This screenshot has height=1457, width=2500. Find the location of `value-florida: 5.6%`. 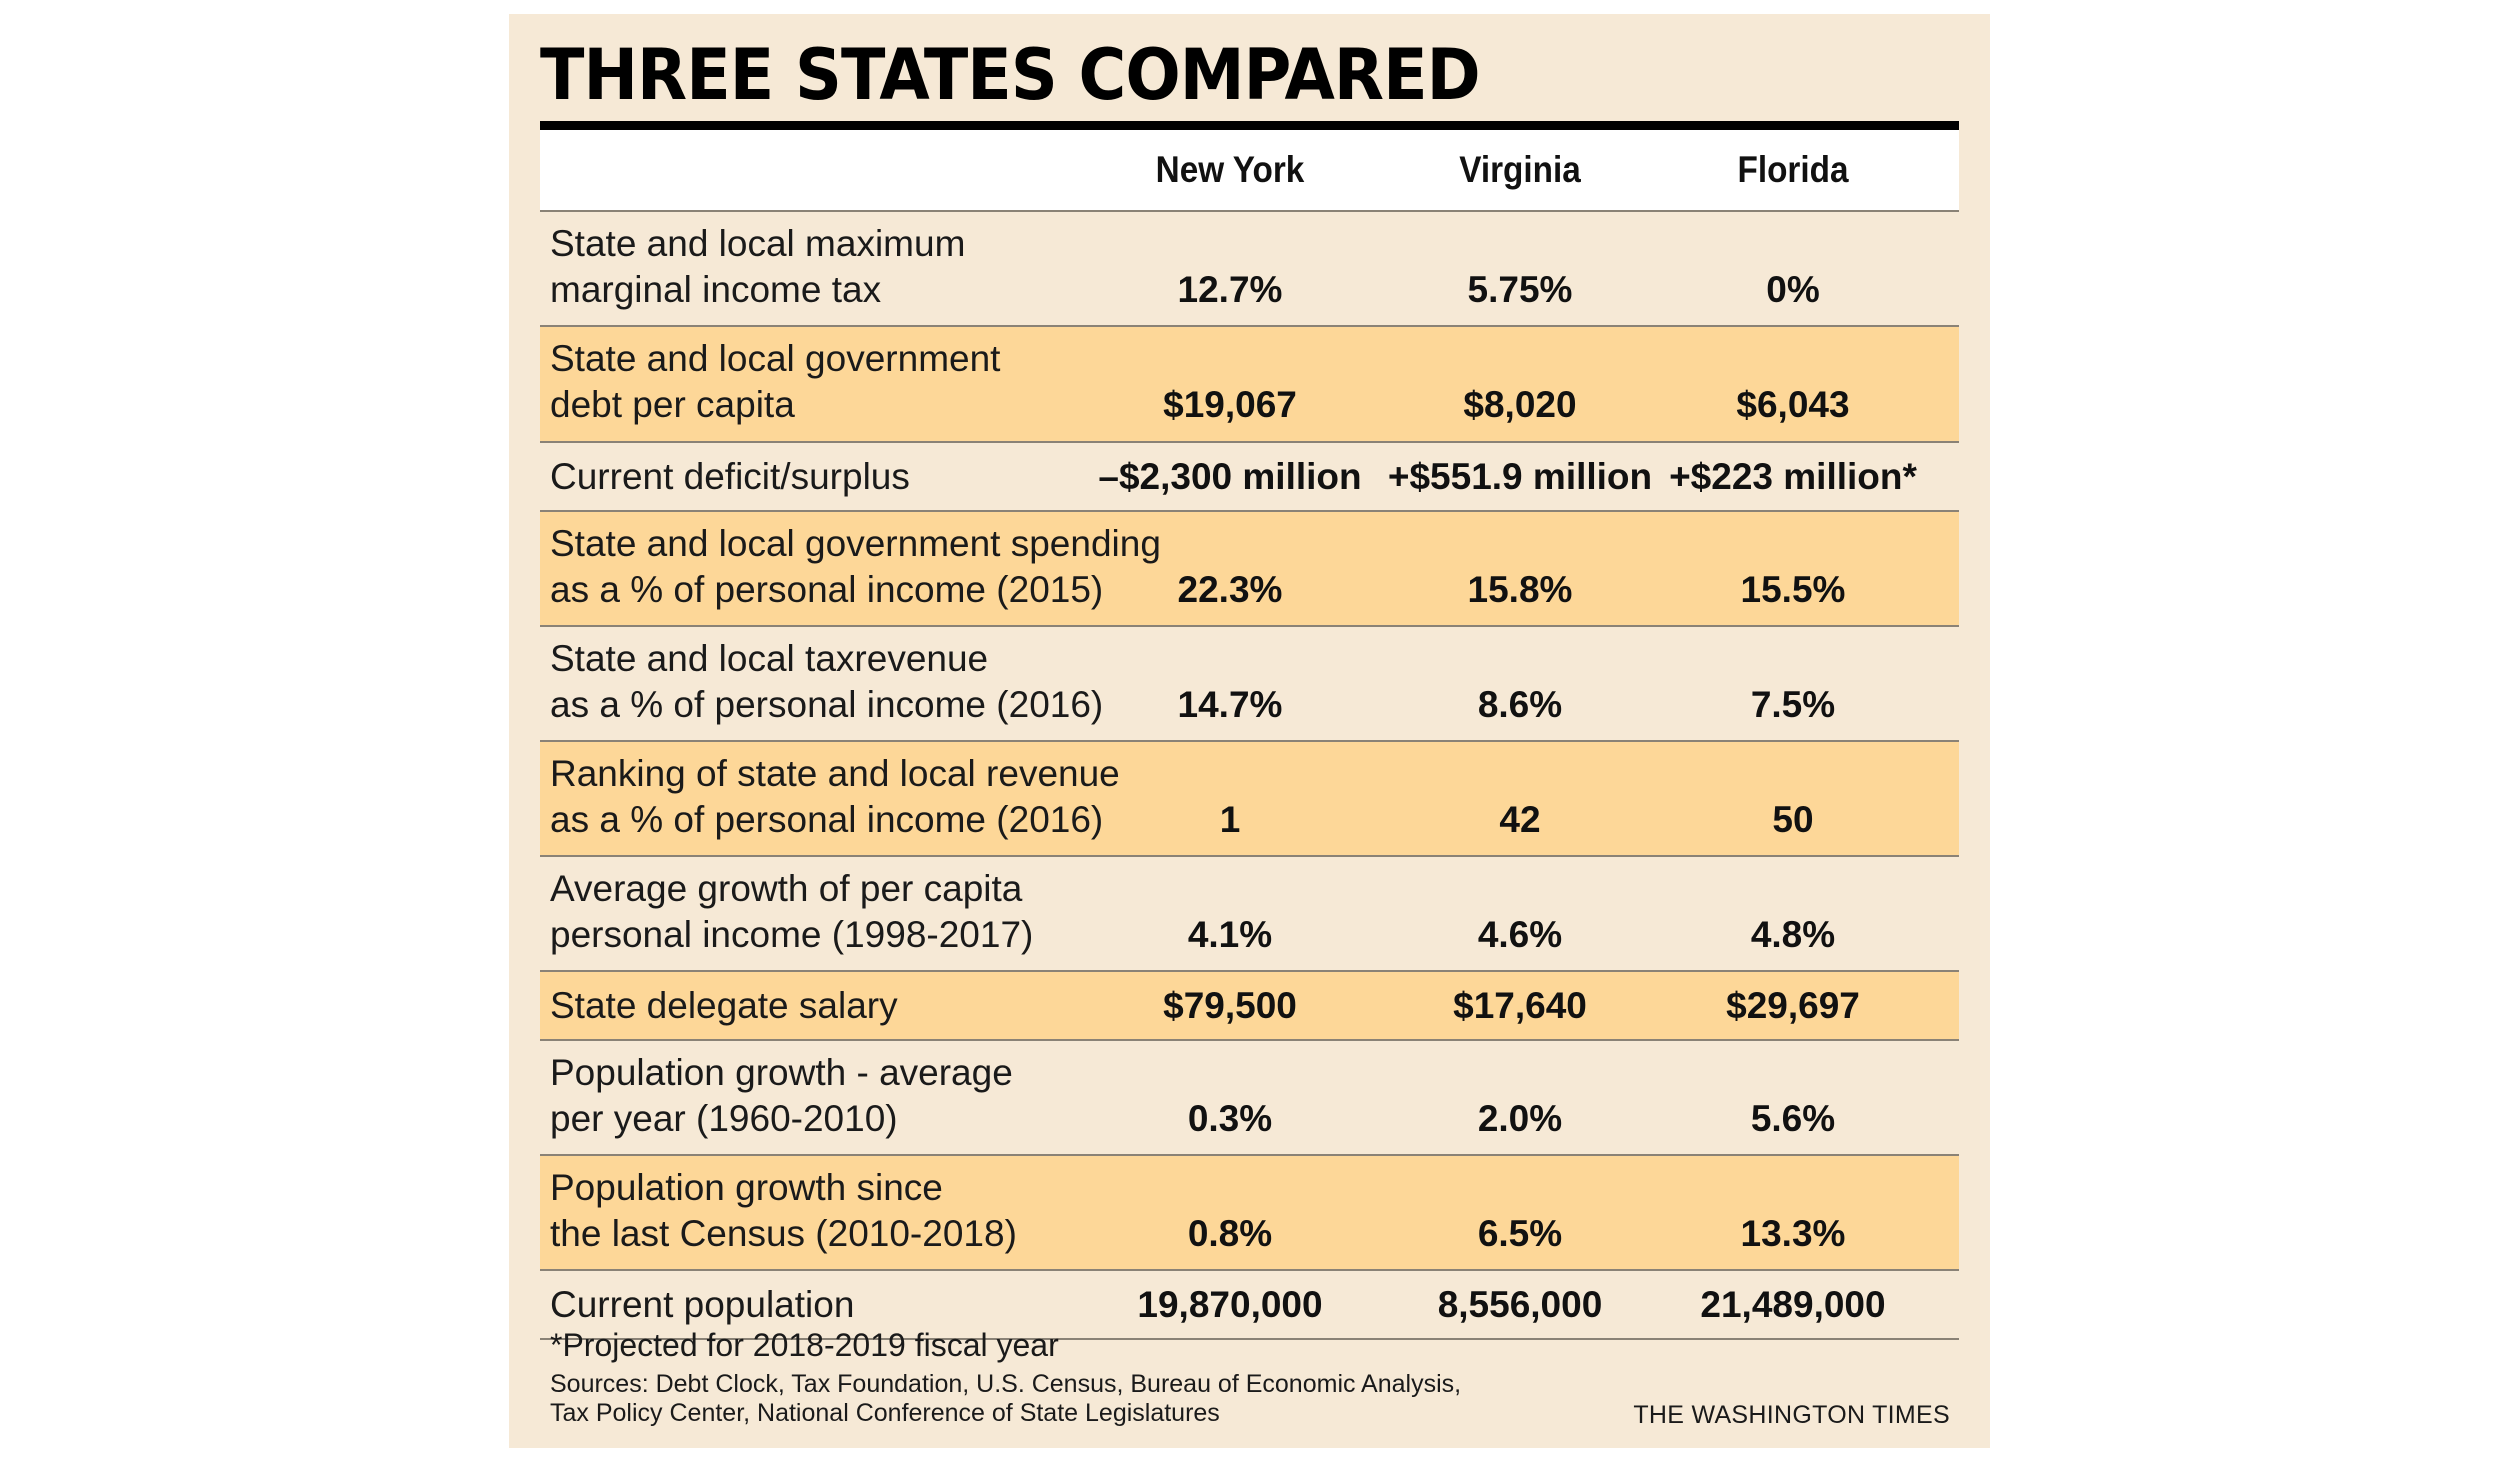

value-florida: 5.6% is located at coordinates (1793, 1118).